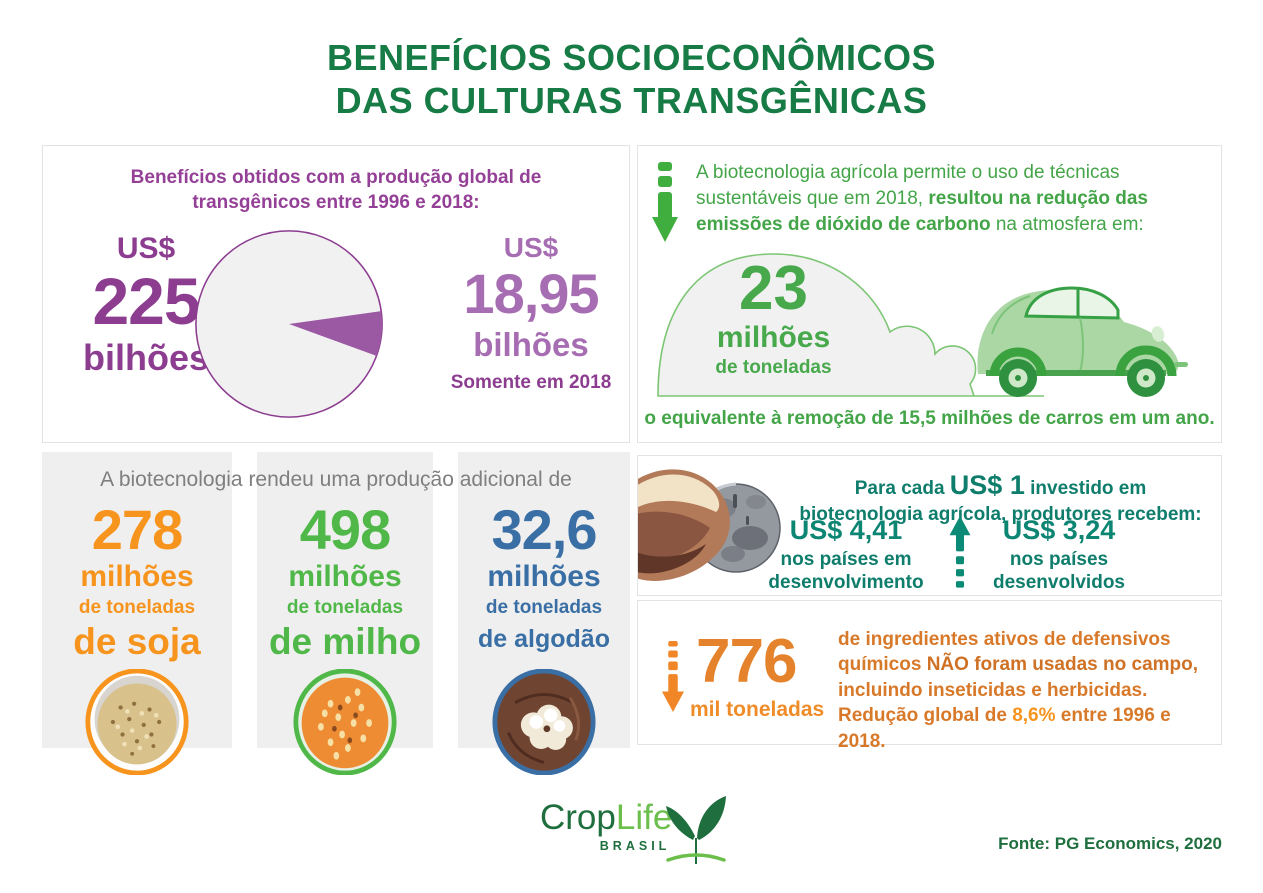 Image resolution: width=1263 pixels, height=893 pixels. I want to click on croplife-logo: CropLife BRASIL, so click(606, 826).